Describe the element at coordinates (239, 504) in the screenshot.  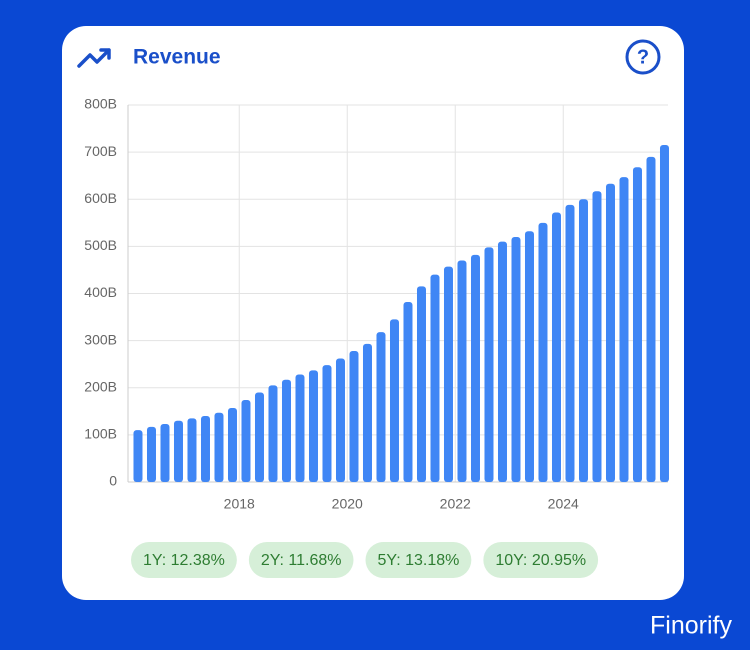
I see `x-tick-label: 2018` at that location.